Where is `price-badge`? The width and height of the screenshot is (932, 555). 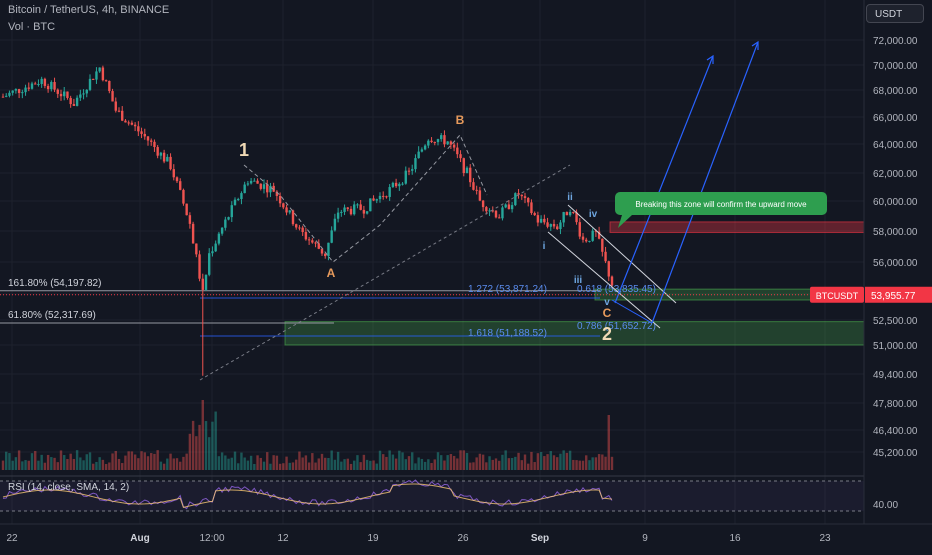
price-badge is located at coordinates (898, 294).